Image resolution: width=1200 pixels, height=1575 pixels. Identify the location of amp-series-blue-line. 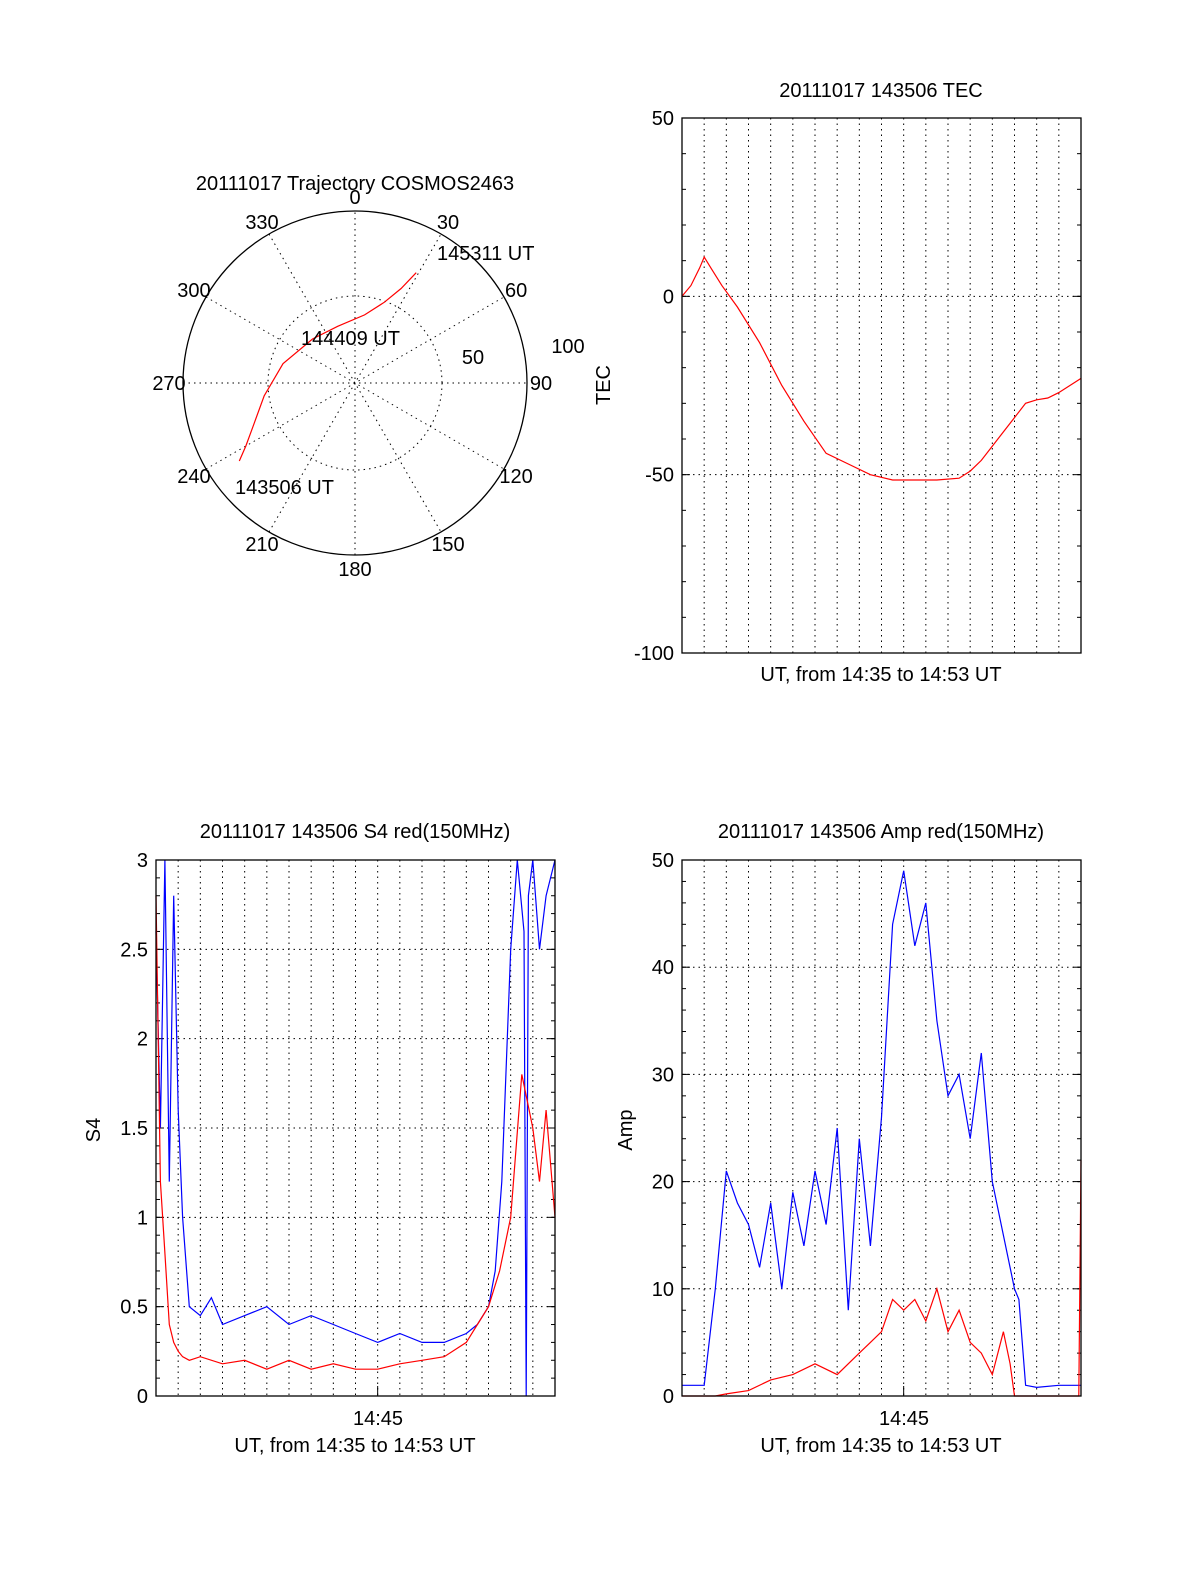
(881, 1129).